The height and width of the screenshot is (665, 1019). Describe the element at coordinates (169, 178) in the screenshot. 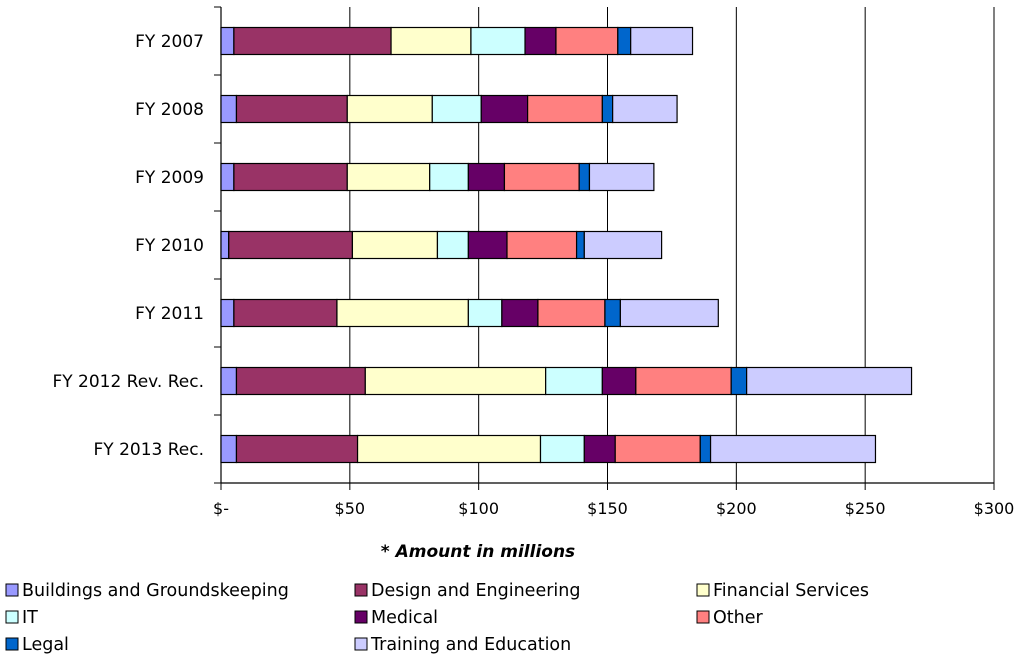

I see `category-label: FY 2009` at that location.